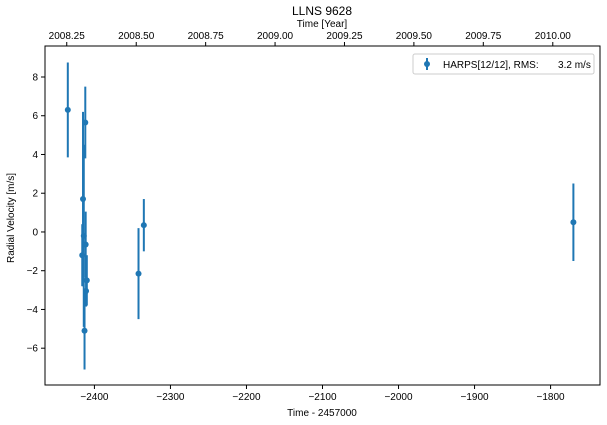 The height and width of the screenshot is (425, 607). What do you see at coordinates (275, 36) in the screenshot?
I see `top-tick-label: 2009.00` at bounding box center [275, 36].